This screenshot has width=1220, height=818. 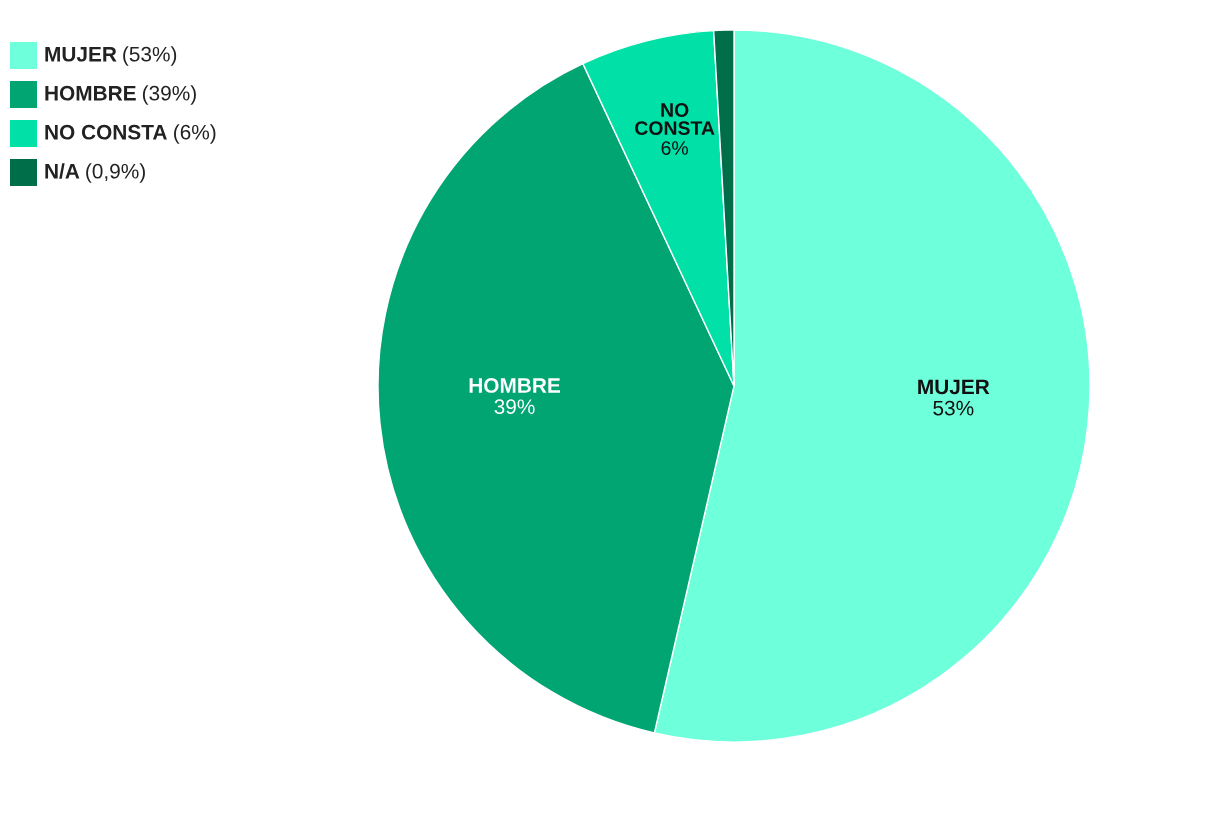 I want to click on data-label: (53%), so click(x=150, y=56).